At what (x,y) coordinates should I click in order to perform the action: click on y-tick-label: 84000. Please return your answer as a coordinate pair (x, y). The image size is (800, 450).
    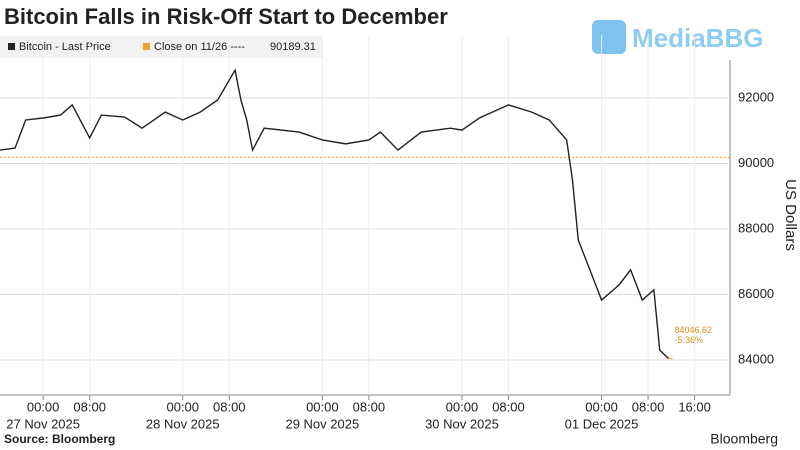
    Looking at the image, I should click on (756, 358).